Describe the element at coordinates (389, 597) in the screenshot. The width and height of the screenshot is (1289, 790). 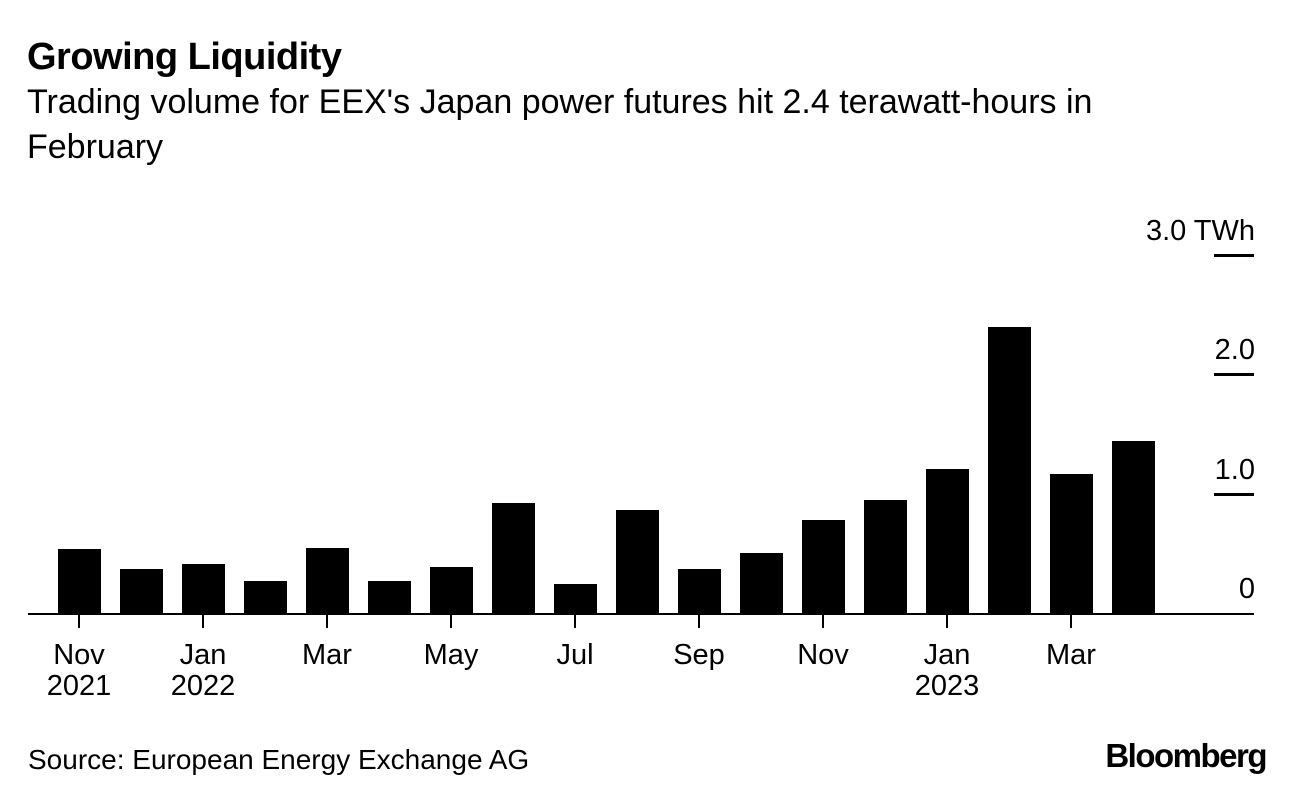
I see `bar-apr-2022` at that location.